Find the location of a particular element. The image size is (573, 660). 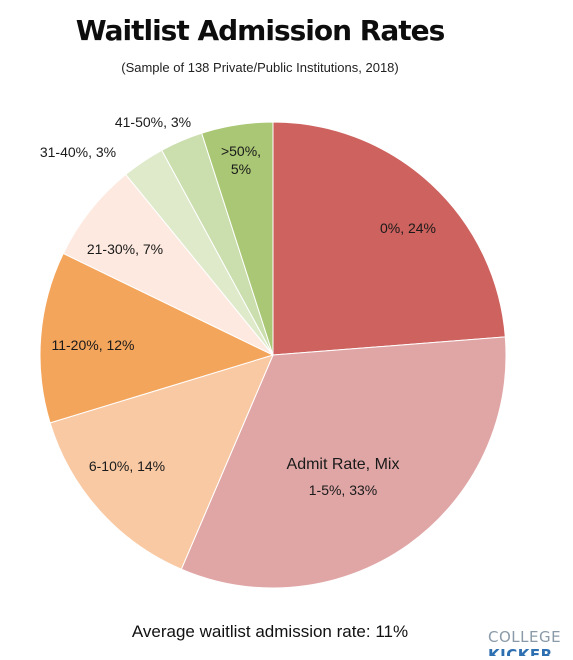

logo-line1: COLLEGE is located at coordinates (525, 637).